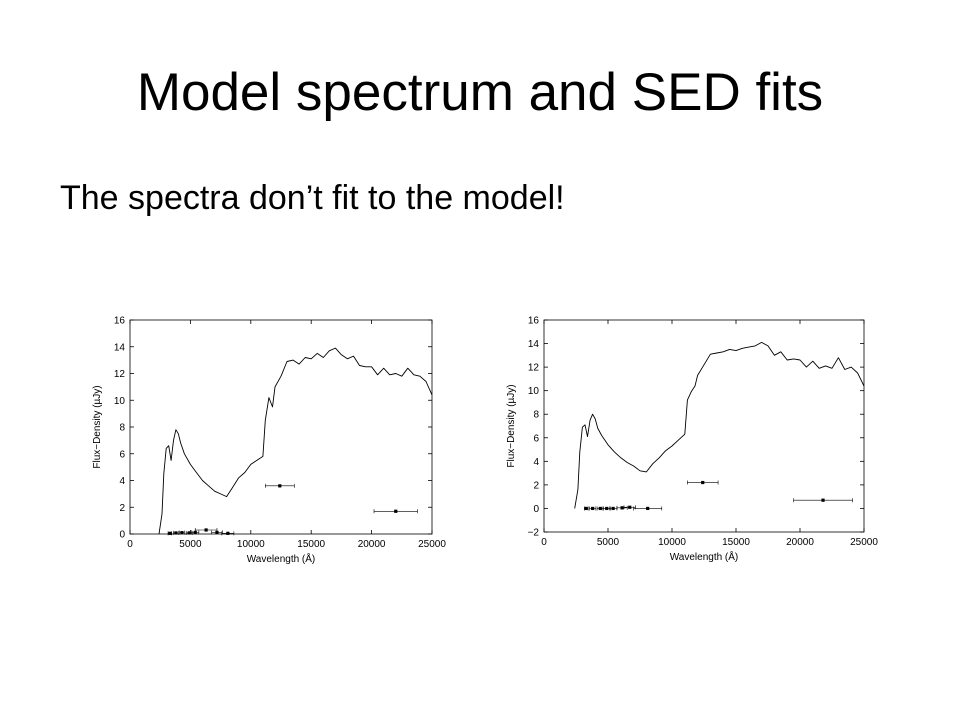 Image resolution: width=960 pixels, height=720 pixels. What do you see at coordinates (536, 485) in the screenshot?
I see `right-y-tick-label: 2` at bounding box center [536, 485].